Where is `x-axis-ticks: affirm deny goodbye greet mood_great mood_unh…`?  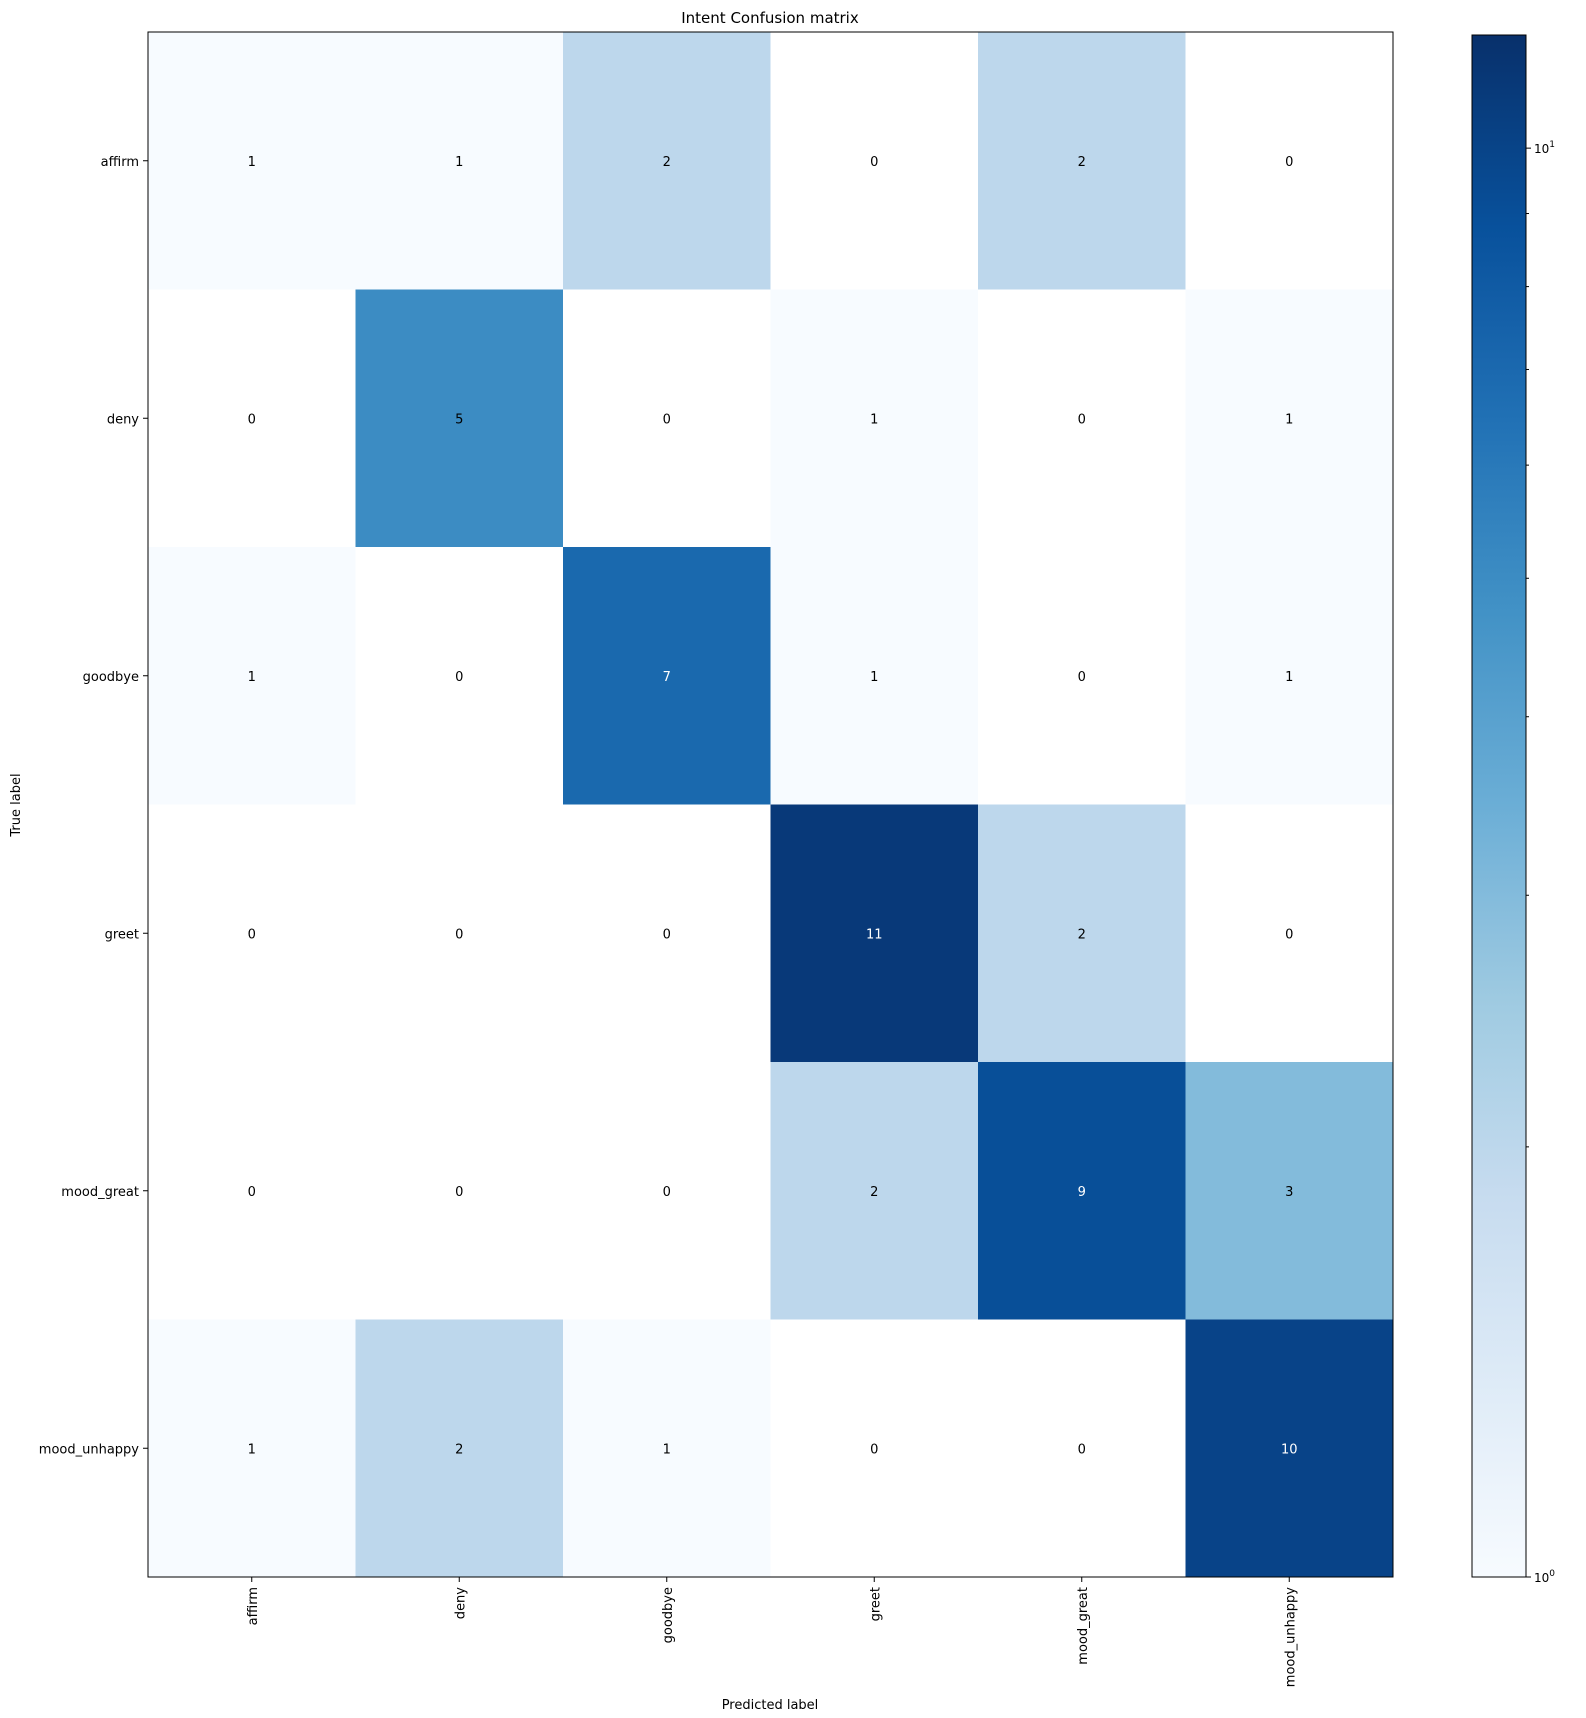
x-axis-ticks: affirm deny goodbye greet mood_great mood_unh… is located at coordinates (772, 1632).